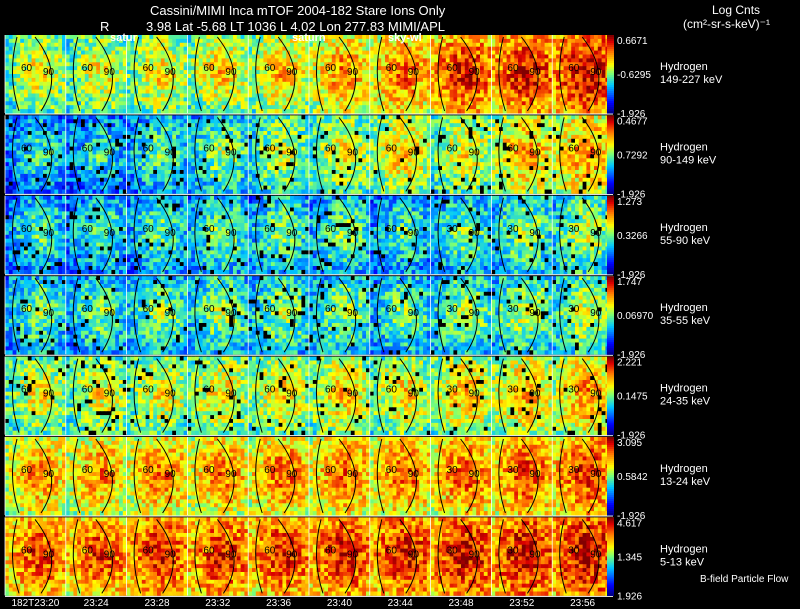  I want to click on colorbar-tick-label: 0.06970, so click(635, 316).